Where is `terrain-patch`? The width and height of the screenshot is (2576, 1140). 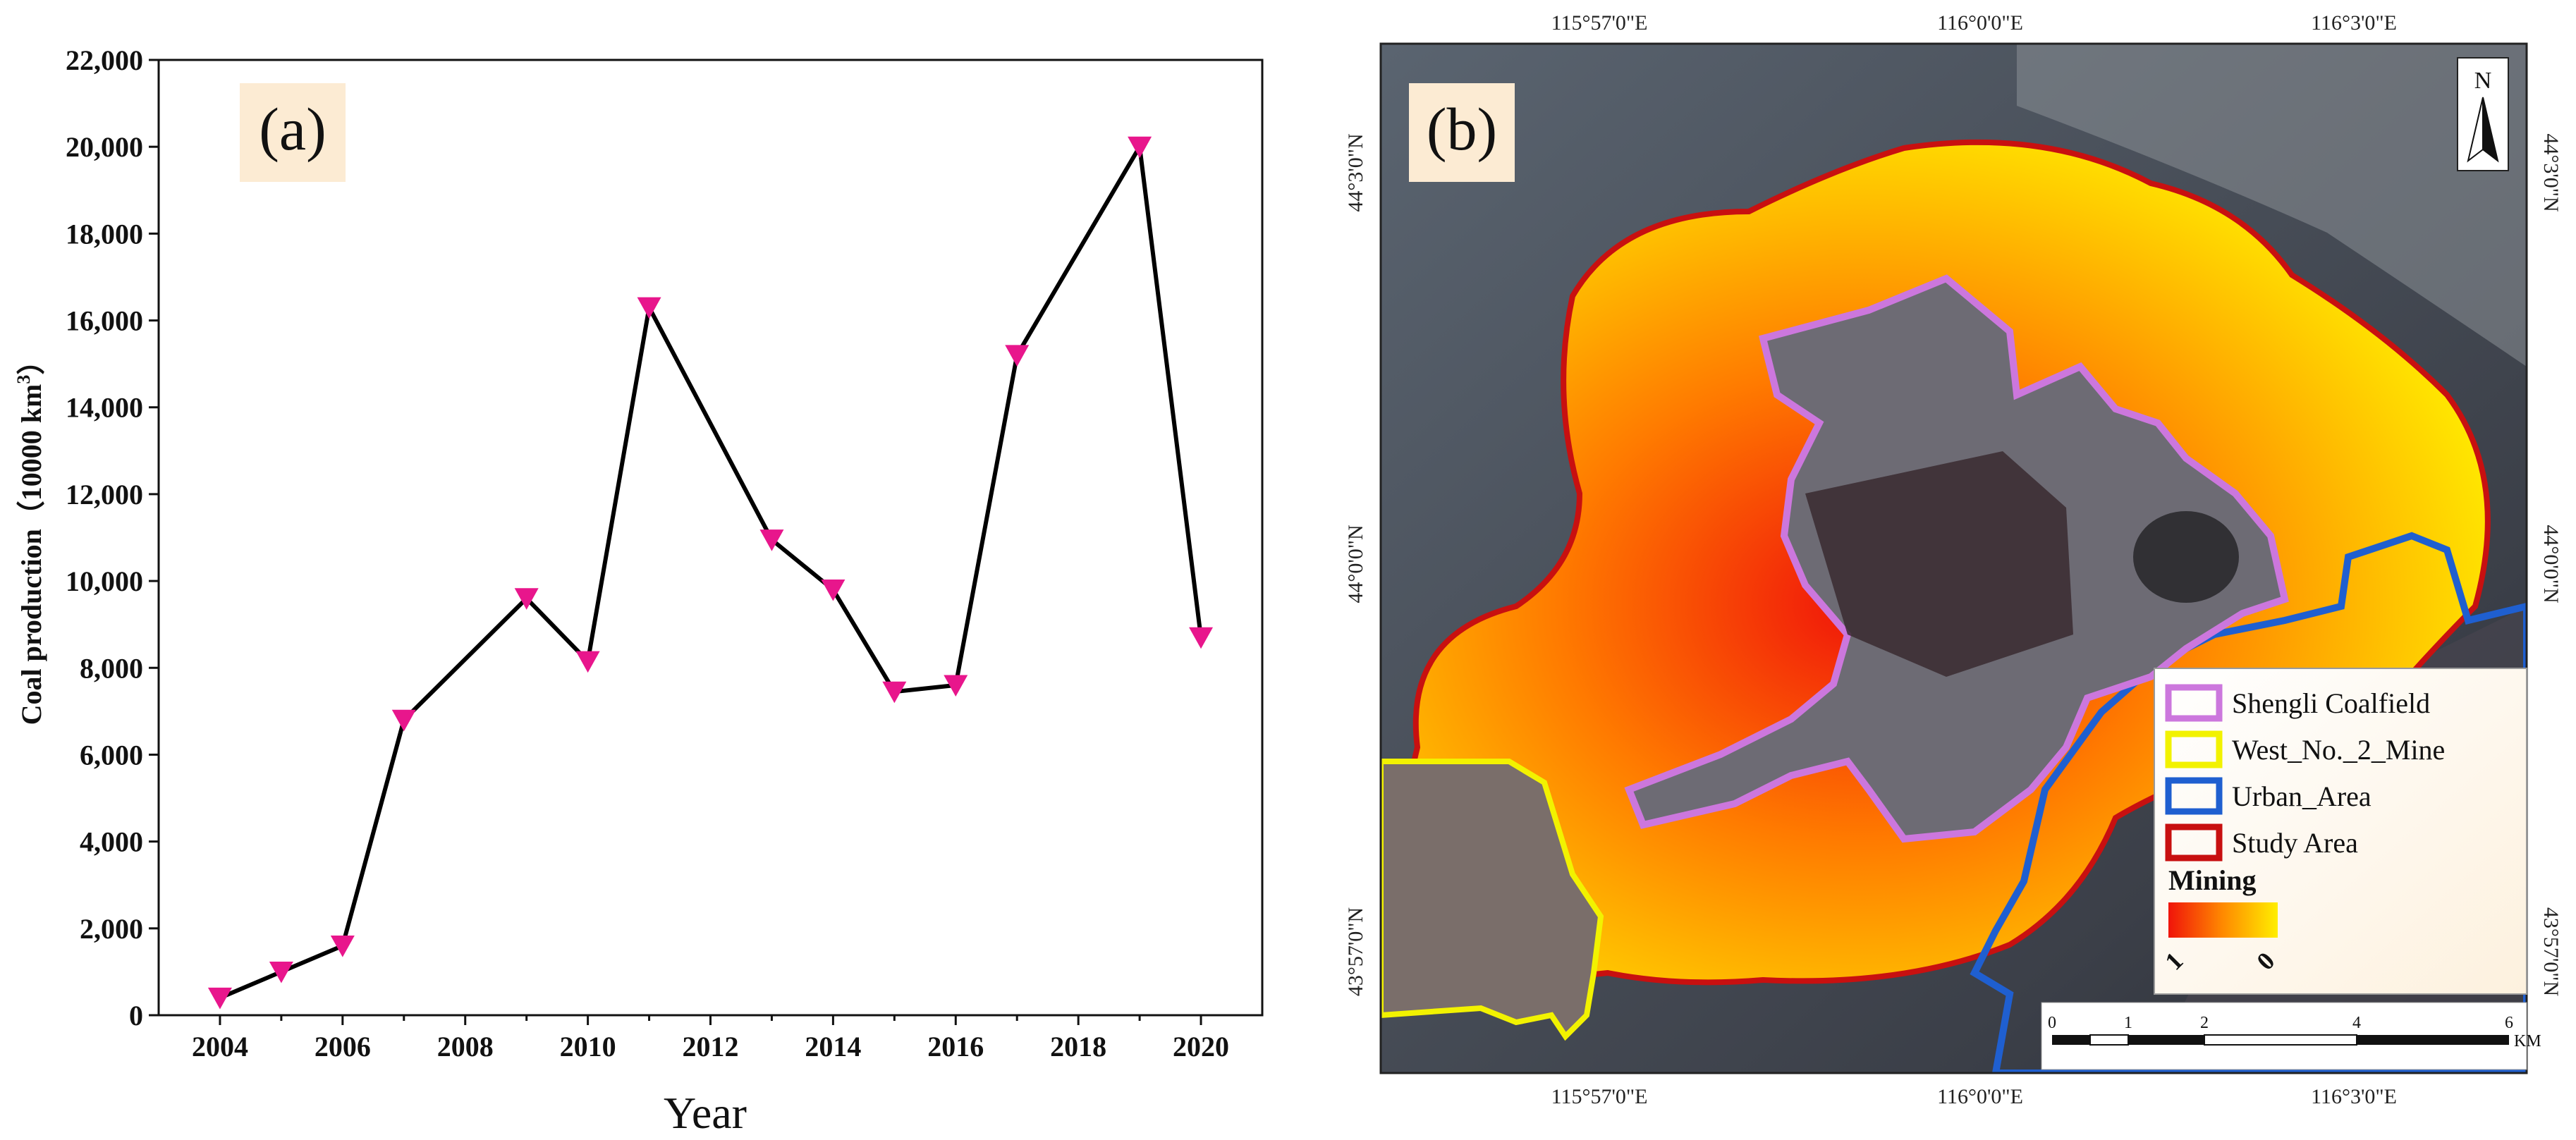
terrain-patch is located at coordinates (2272, 206).